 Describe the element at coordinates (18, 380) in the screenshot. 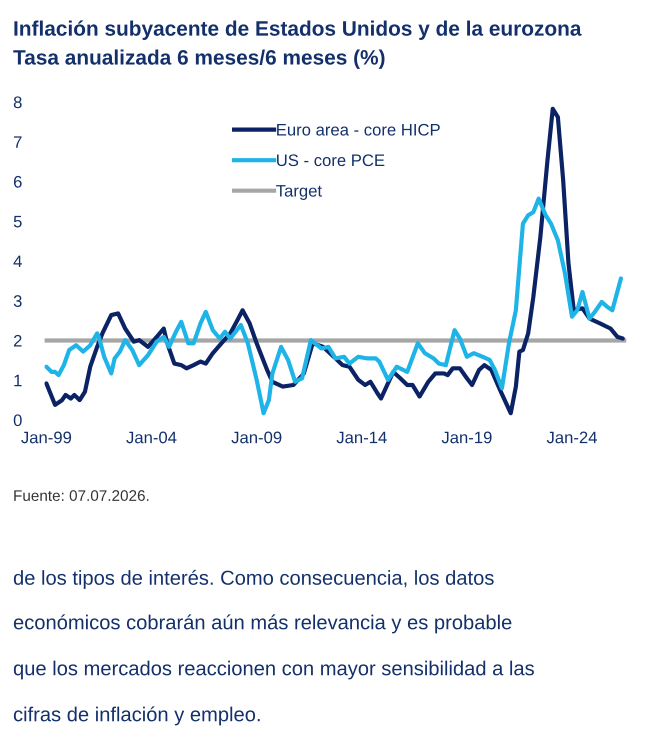

I see `y-tick-label: 1` at that location.